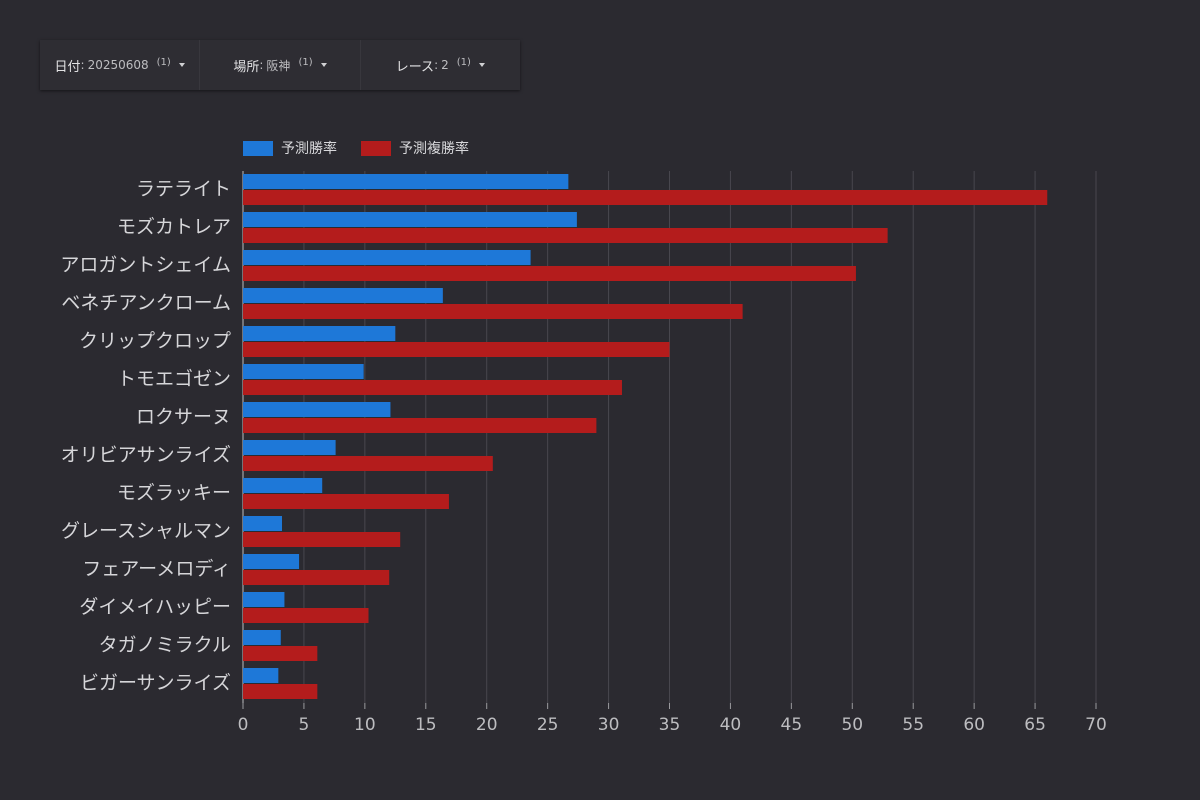 The image size is (1200, 800). I want to click on date-filter-label: 日付, so click(67, 67).